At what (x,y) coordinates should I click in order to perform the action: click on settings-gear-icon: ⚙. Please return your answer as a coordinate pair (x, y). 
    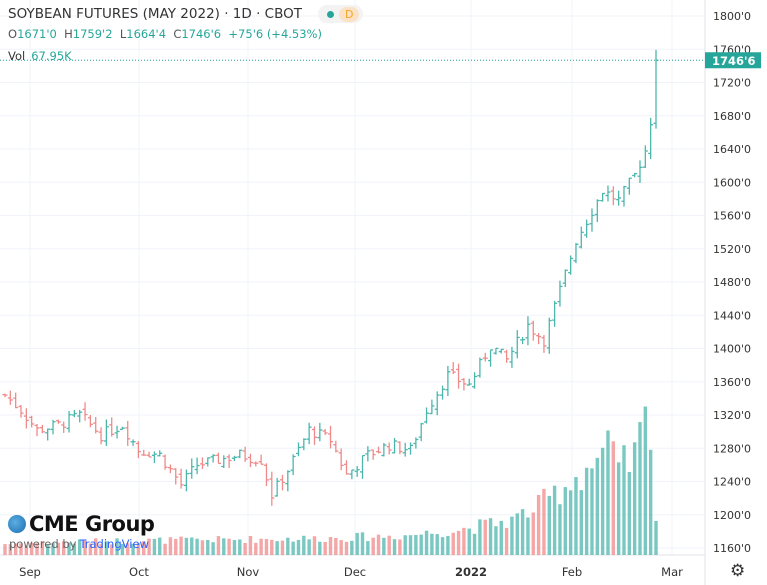
    Looking at the image, I should click on (738, 571).